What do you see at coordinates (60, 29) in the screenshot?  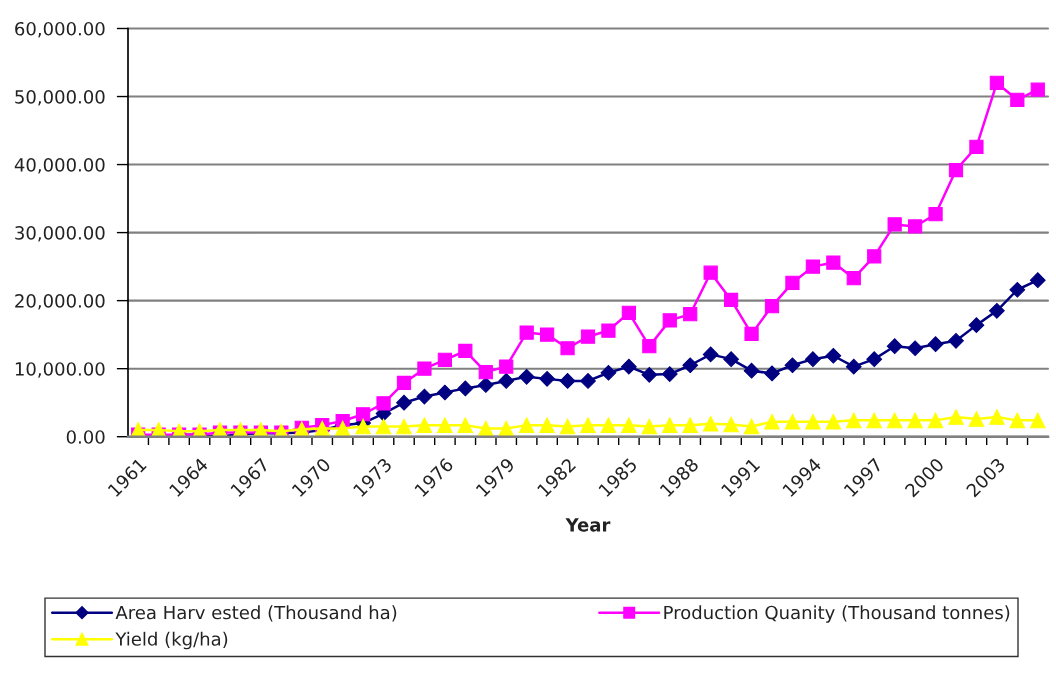 I see `y-tick-label: 60,000.00` at bounding box center [60, 29].